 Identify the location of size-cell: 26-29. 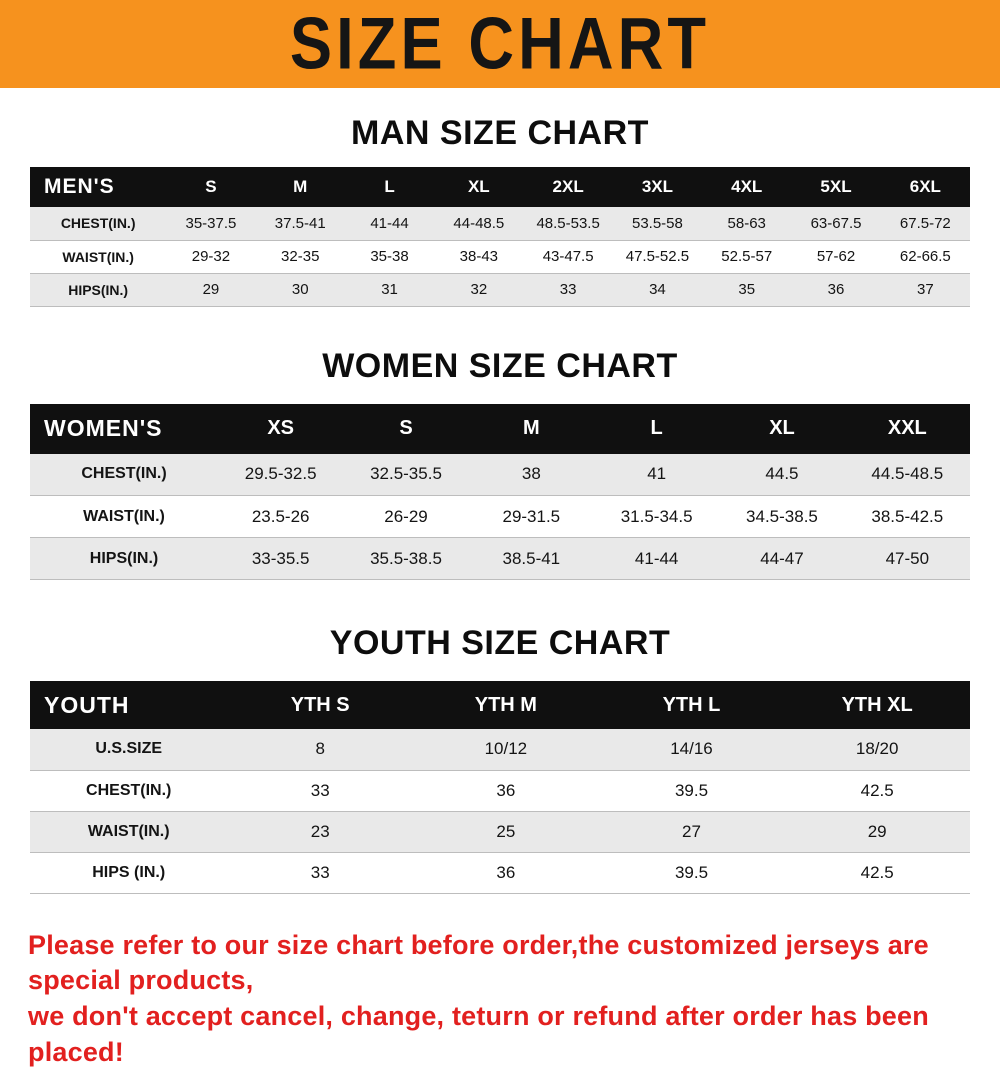
(405, 517).